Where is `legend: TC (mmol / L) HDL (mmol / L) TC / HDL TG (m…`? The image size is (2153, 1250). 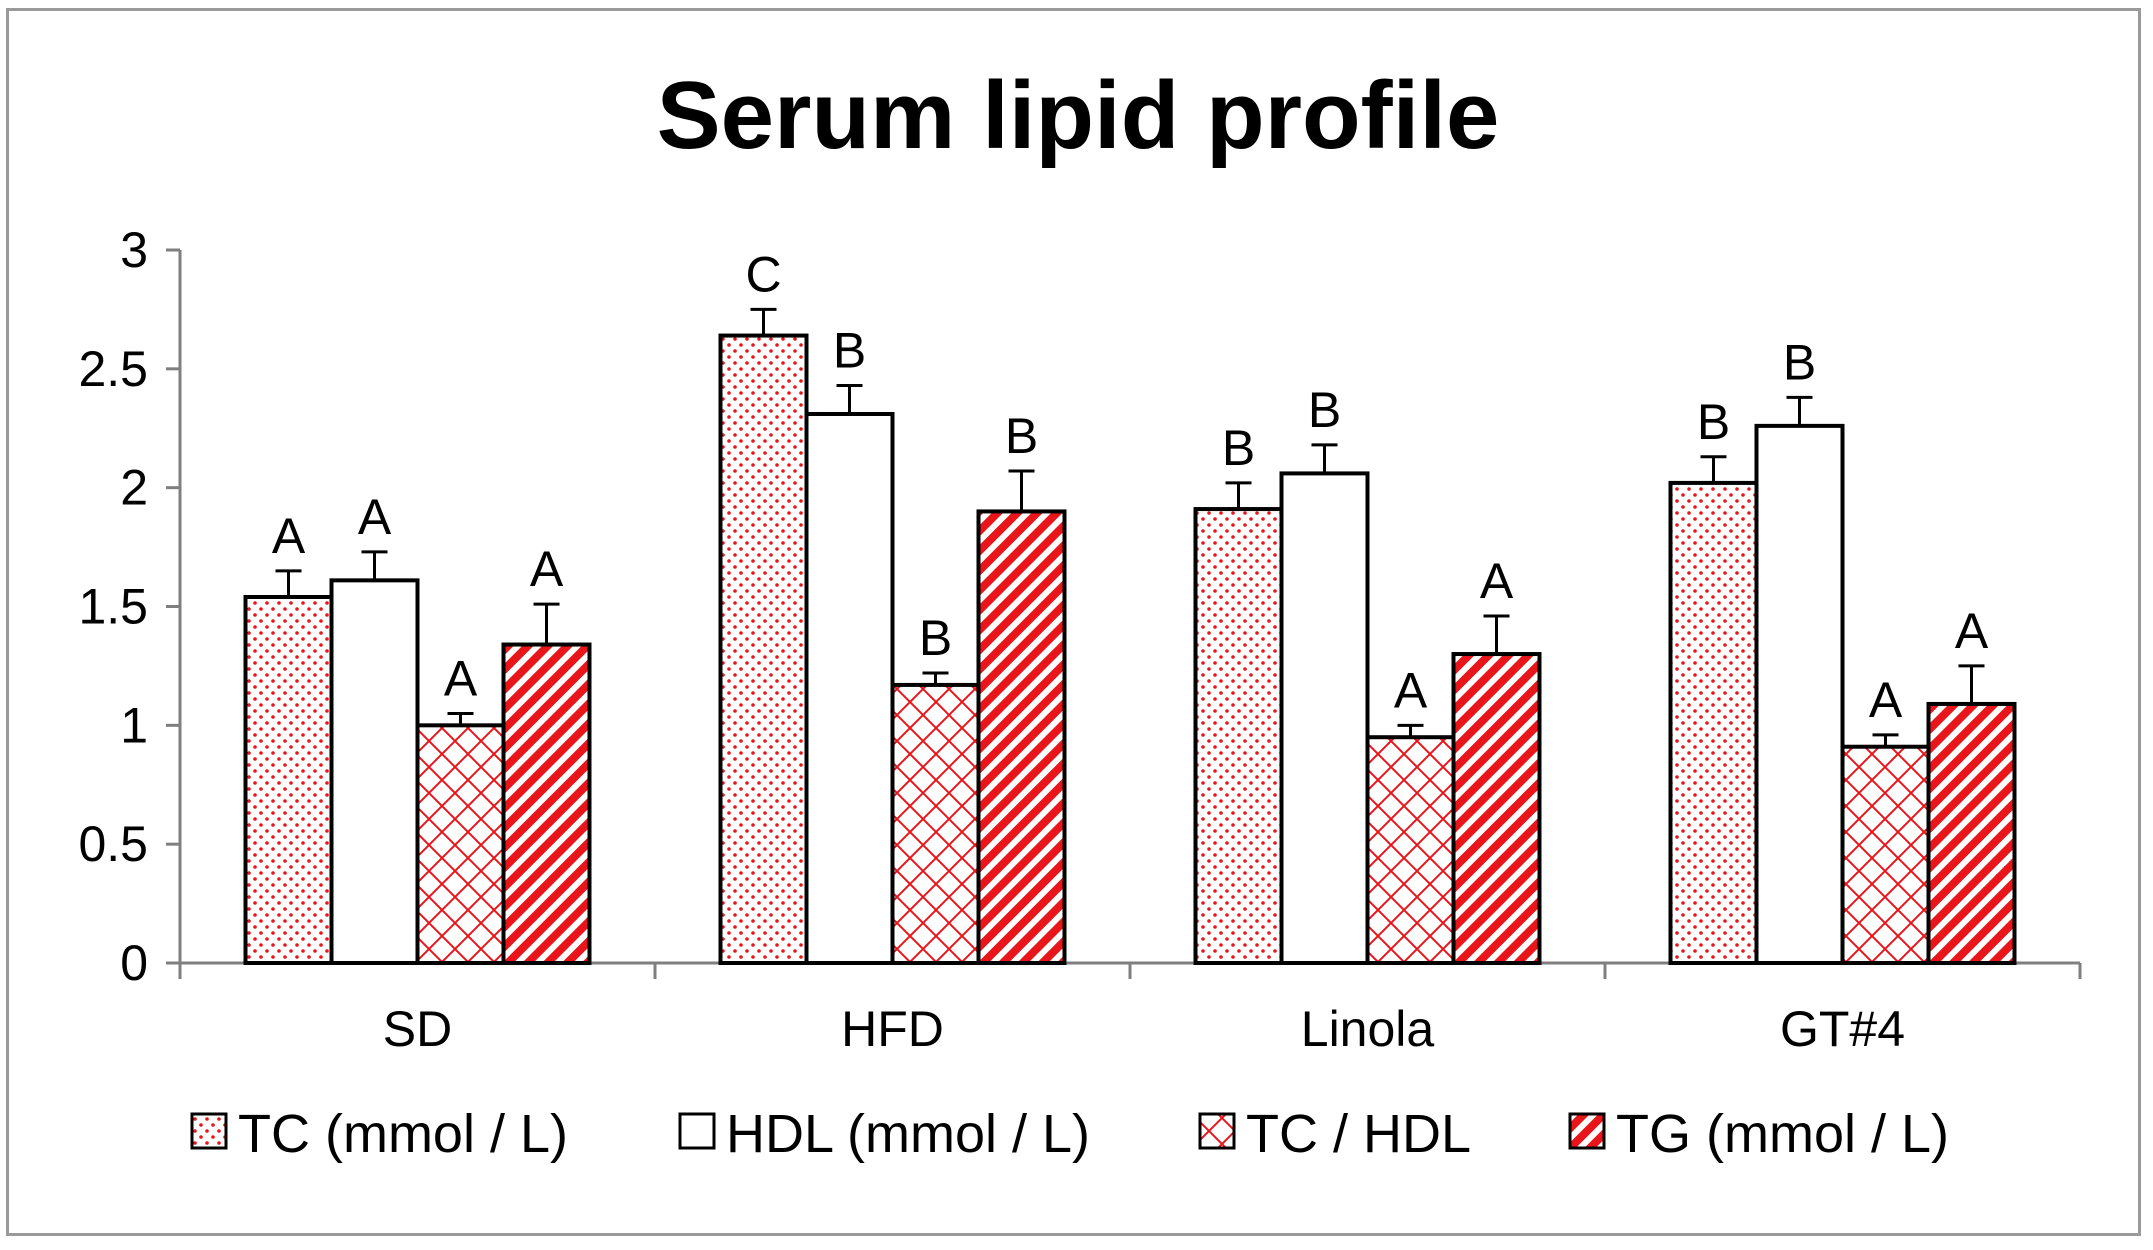
legend: TC (mmol / L) HDL (mmol / L) TC / HDL TG (m… is located at coordinates (1069, 1134).